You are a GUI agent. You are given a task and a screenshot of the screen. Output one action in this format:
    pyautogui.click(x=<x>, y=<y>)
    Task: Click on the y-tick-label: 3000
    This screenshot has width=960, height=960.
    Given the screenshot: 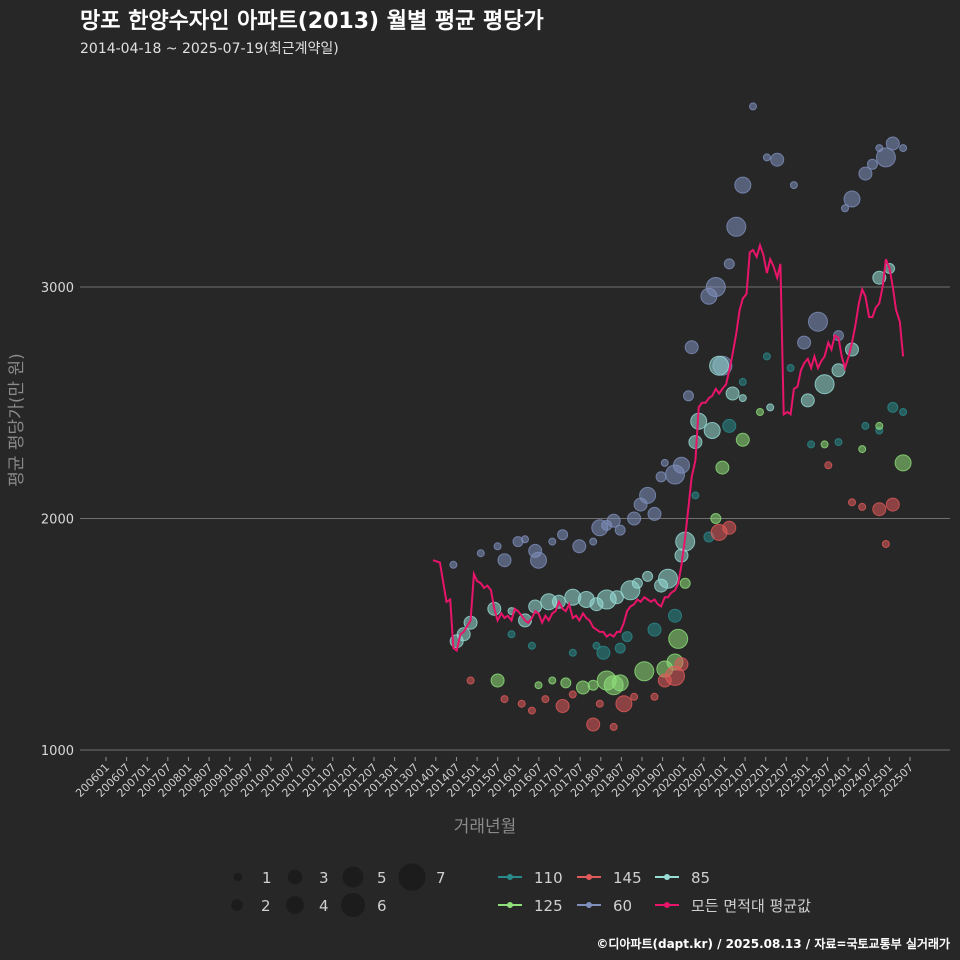 What is the action you would take?
    pyautogui.click(x=57, y=288)
    